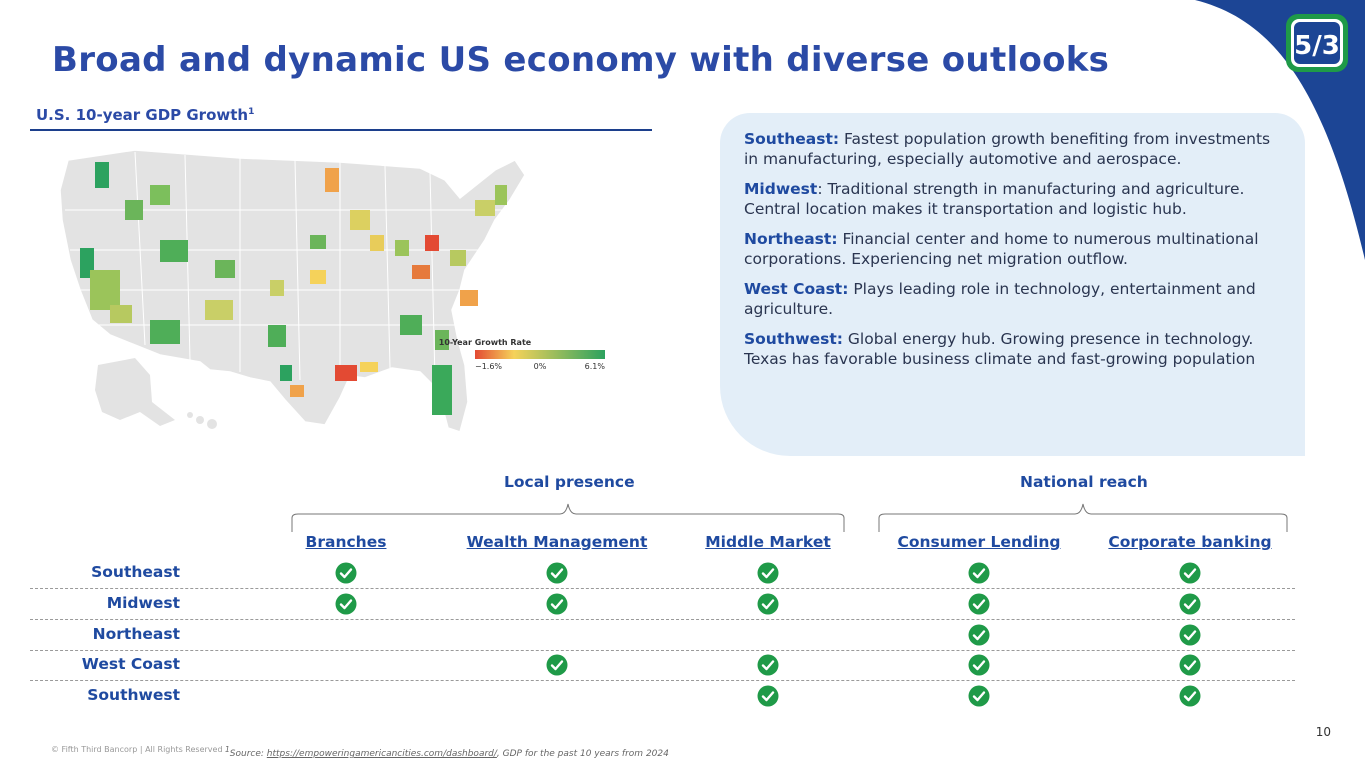 The width and height of the screenshot is (1365, 768). I want to click on map-subtitle: U.S. 10-year GDP Growth1, so click(145, 115).